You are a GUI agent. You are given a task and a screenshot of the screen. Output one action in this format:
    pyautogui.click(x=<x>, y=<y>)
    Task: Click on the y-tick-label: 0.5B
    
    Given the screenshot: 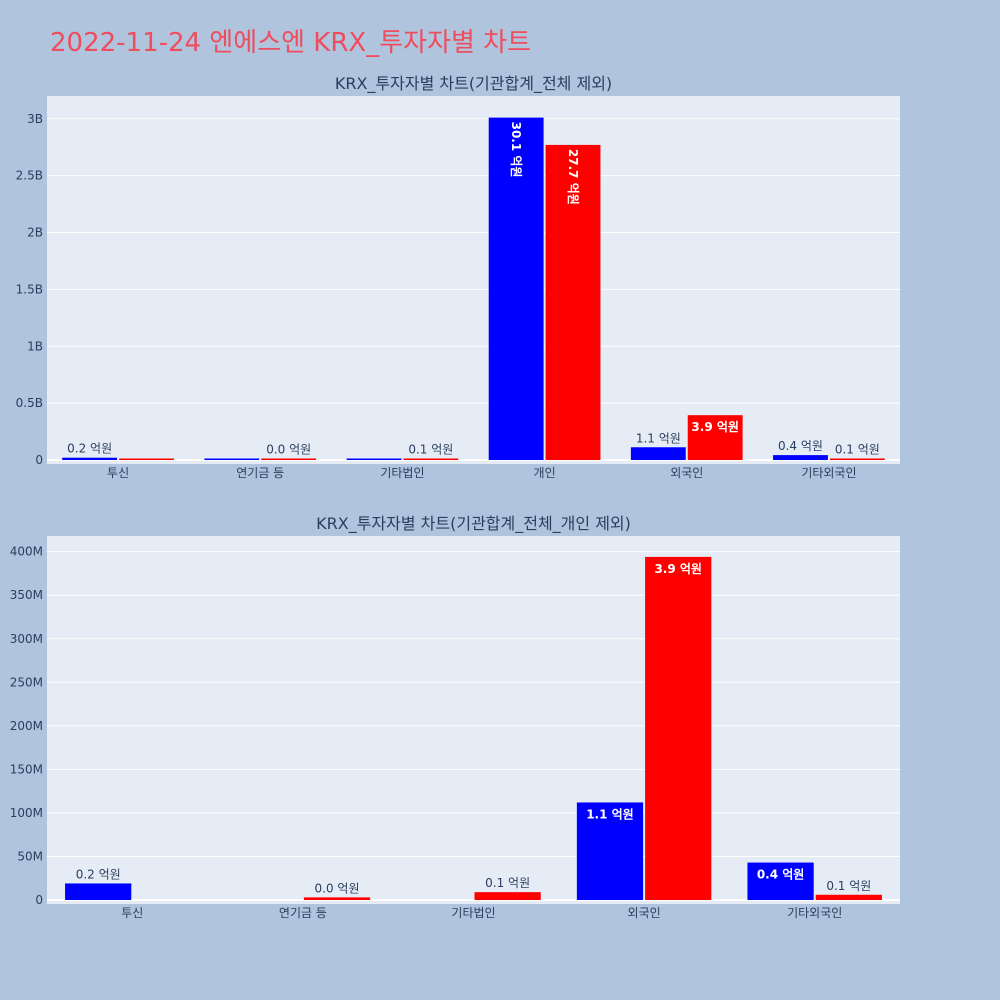 What is the action you would take?
    pyautogui.click(x=29, y=403)
    